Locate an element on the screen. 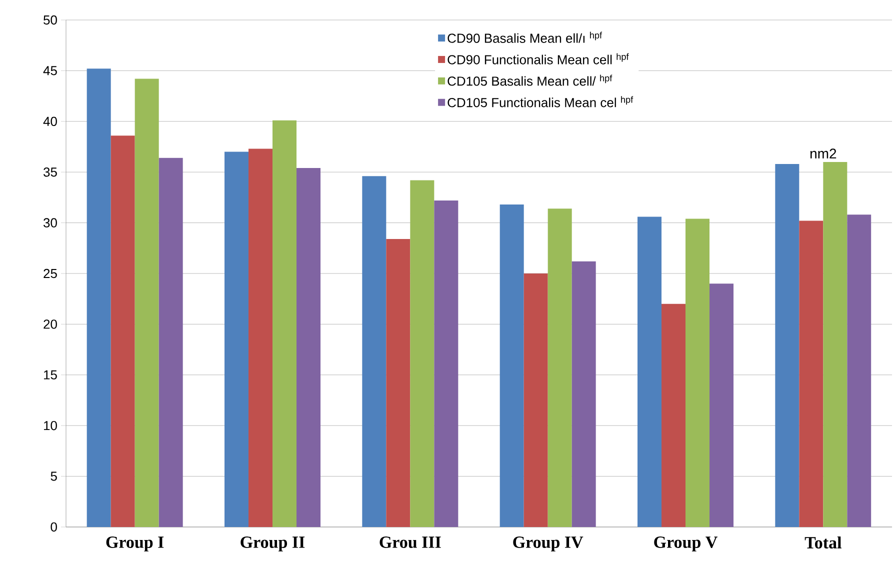  y-tick-label: 0 is located at coordinates (53, 527).